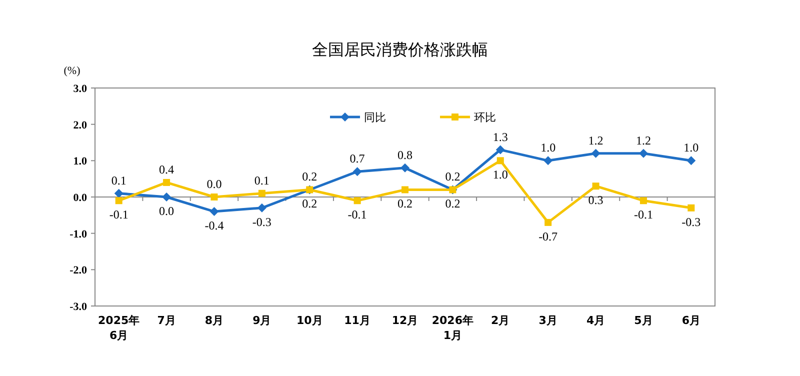 Image resolution: width=800 pixels, height=376 pixels. What do you see at coordinates (500, 137) in the screenshot?
I see `data-label: 1.3` at bounding box center [500, 137].